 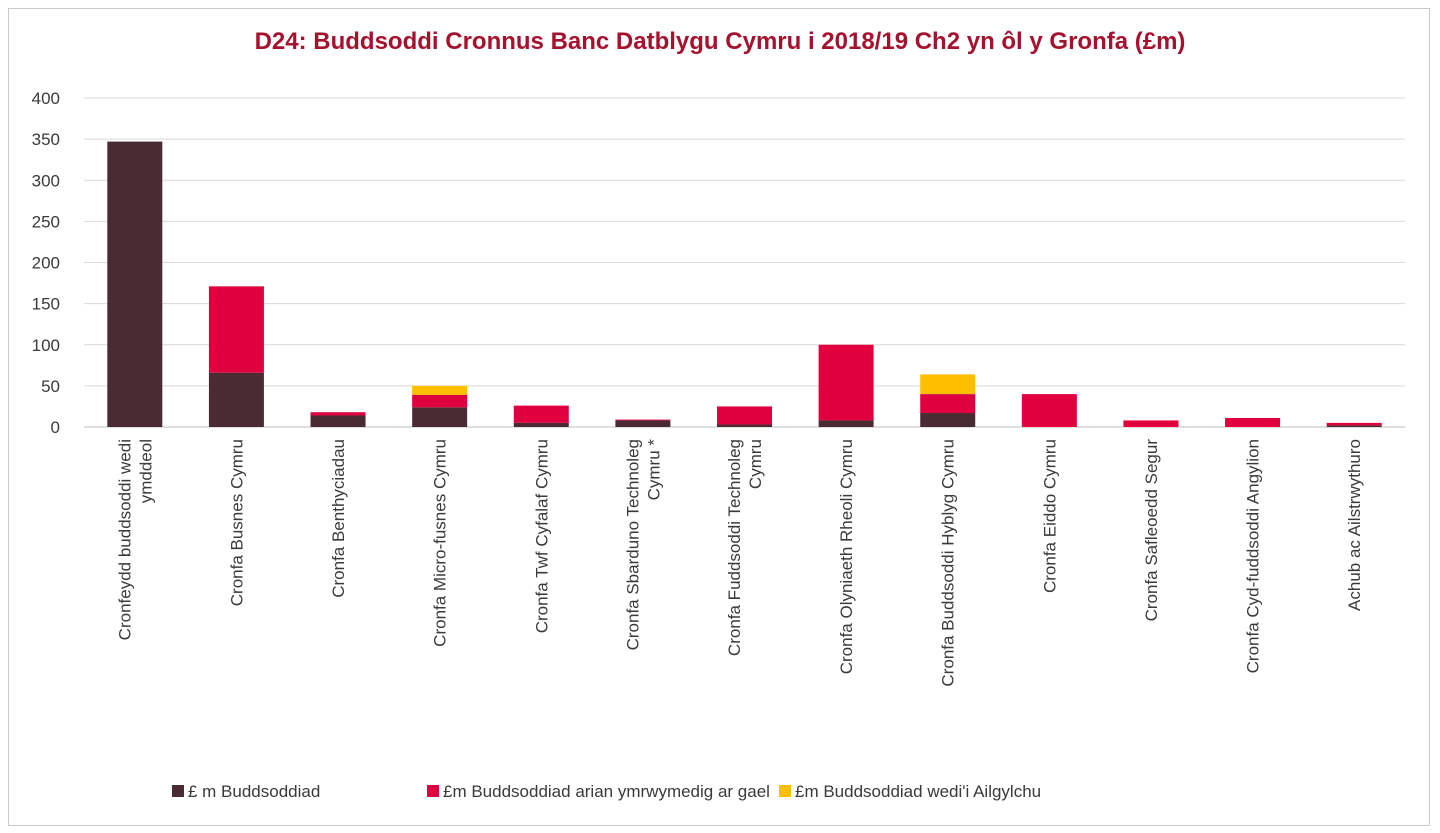 What do you see at coordinates (745, 547) in the screenshot?
I see `x-category-label: Cronfa Fuddsoddi Technoleg Cymru` at bounding box center [745, 547].